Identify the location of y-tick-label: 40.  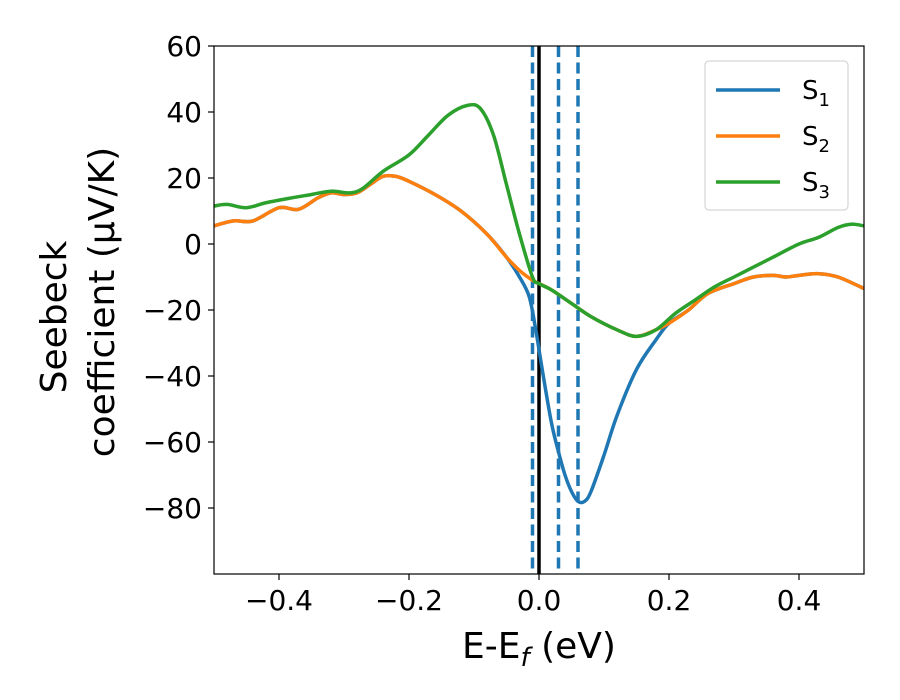
(184, 112).